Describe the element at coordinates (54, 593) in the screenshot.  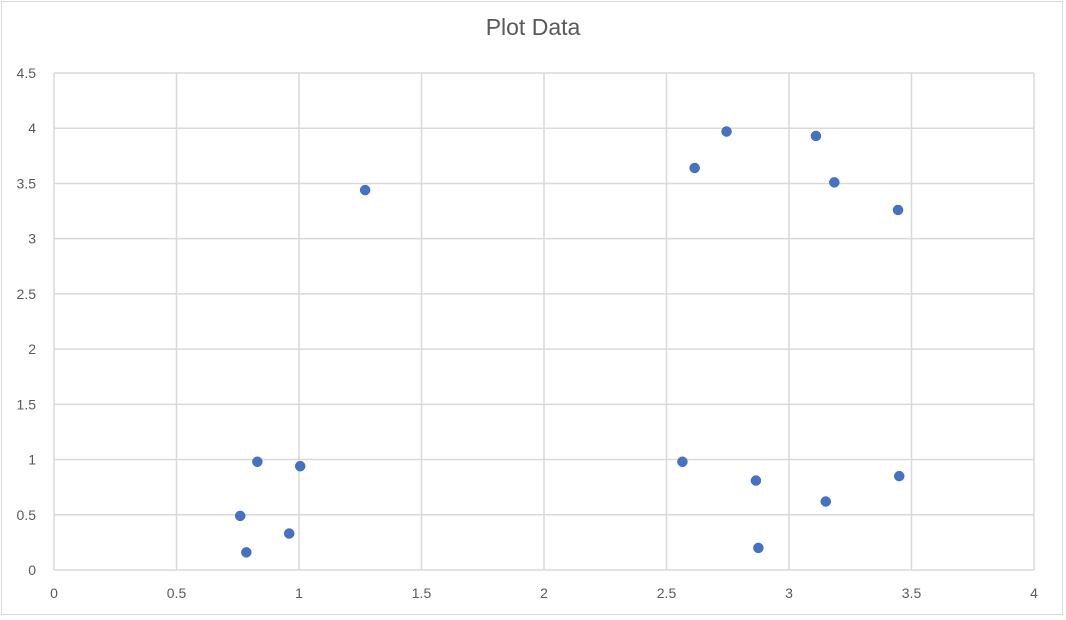
I see `x-tick-label: 0` at that location.